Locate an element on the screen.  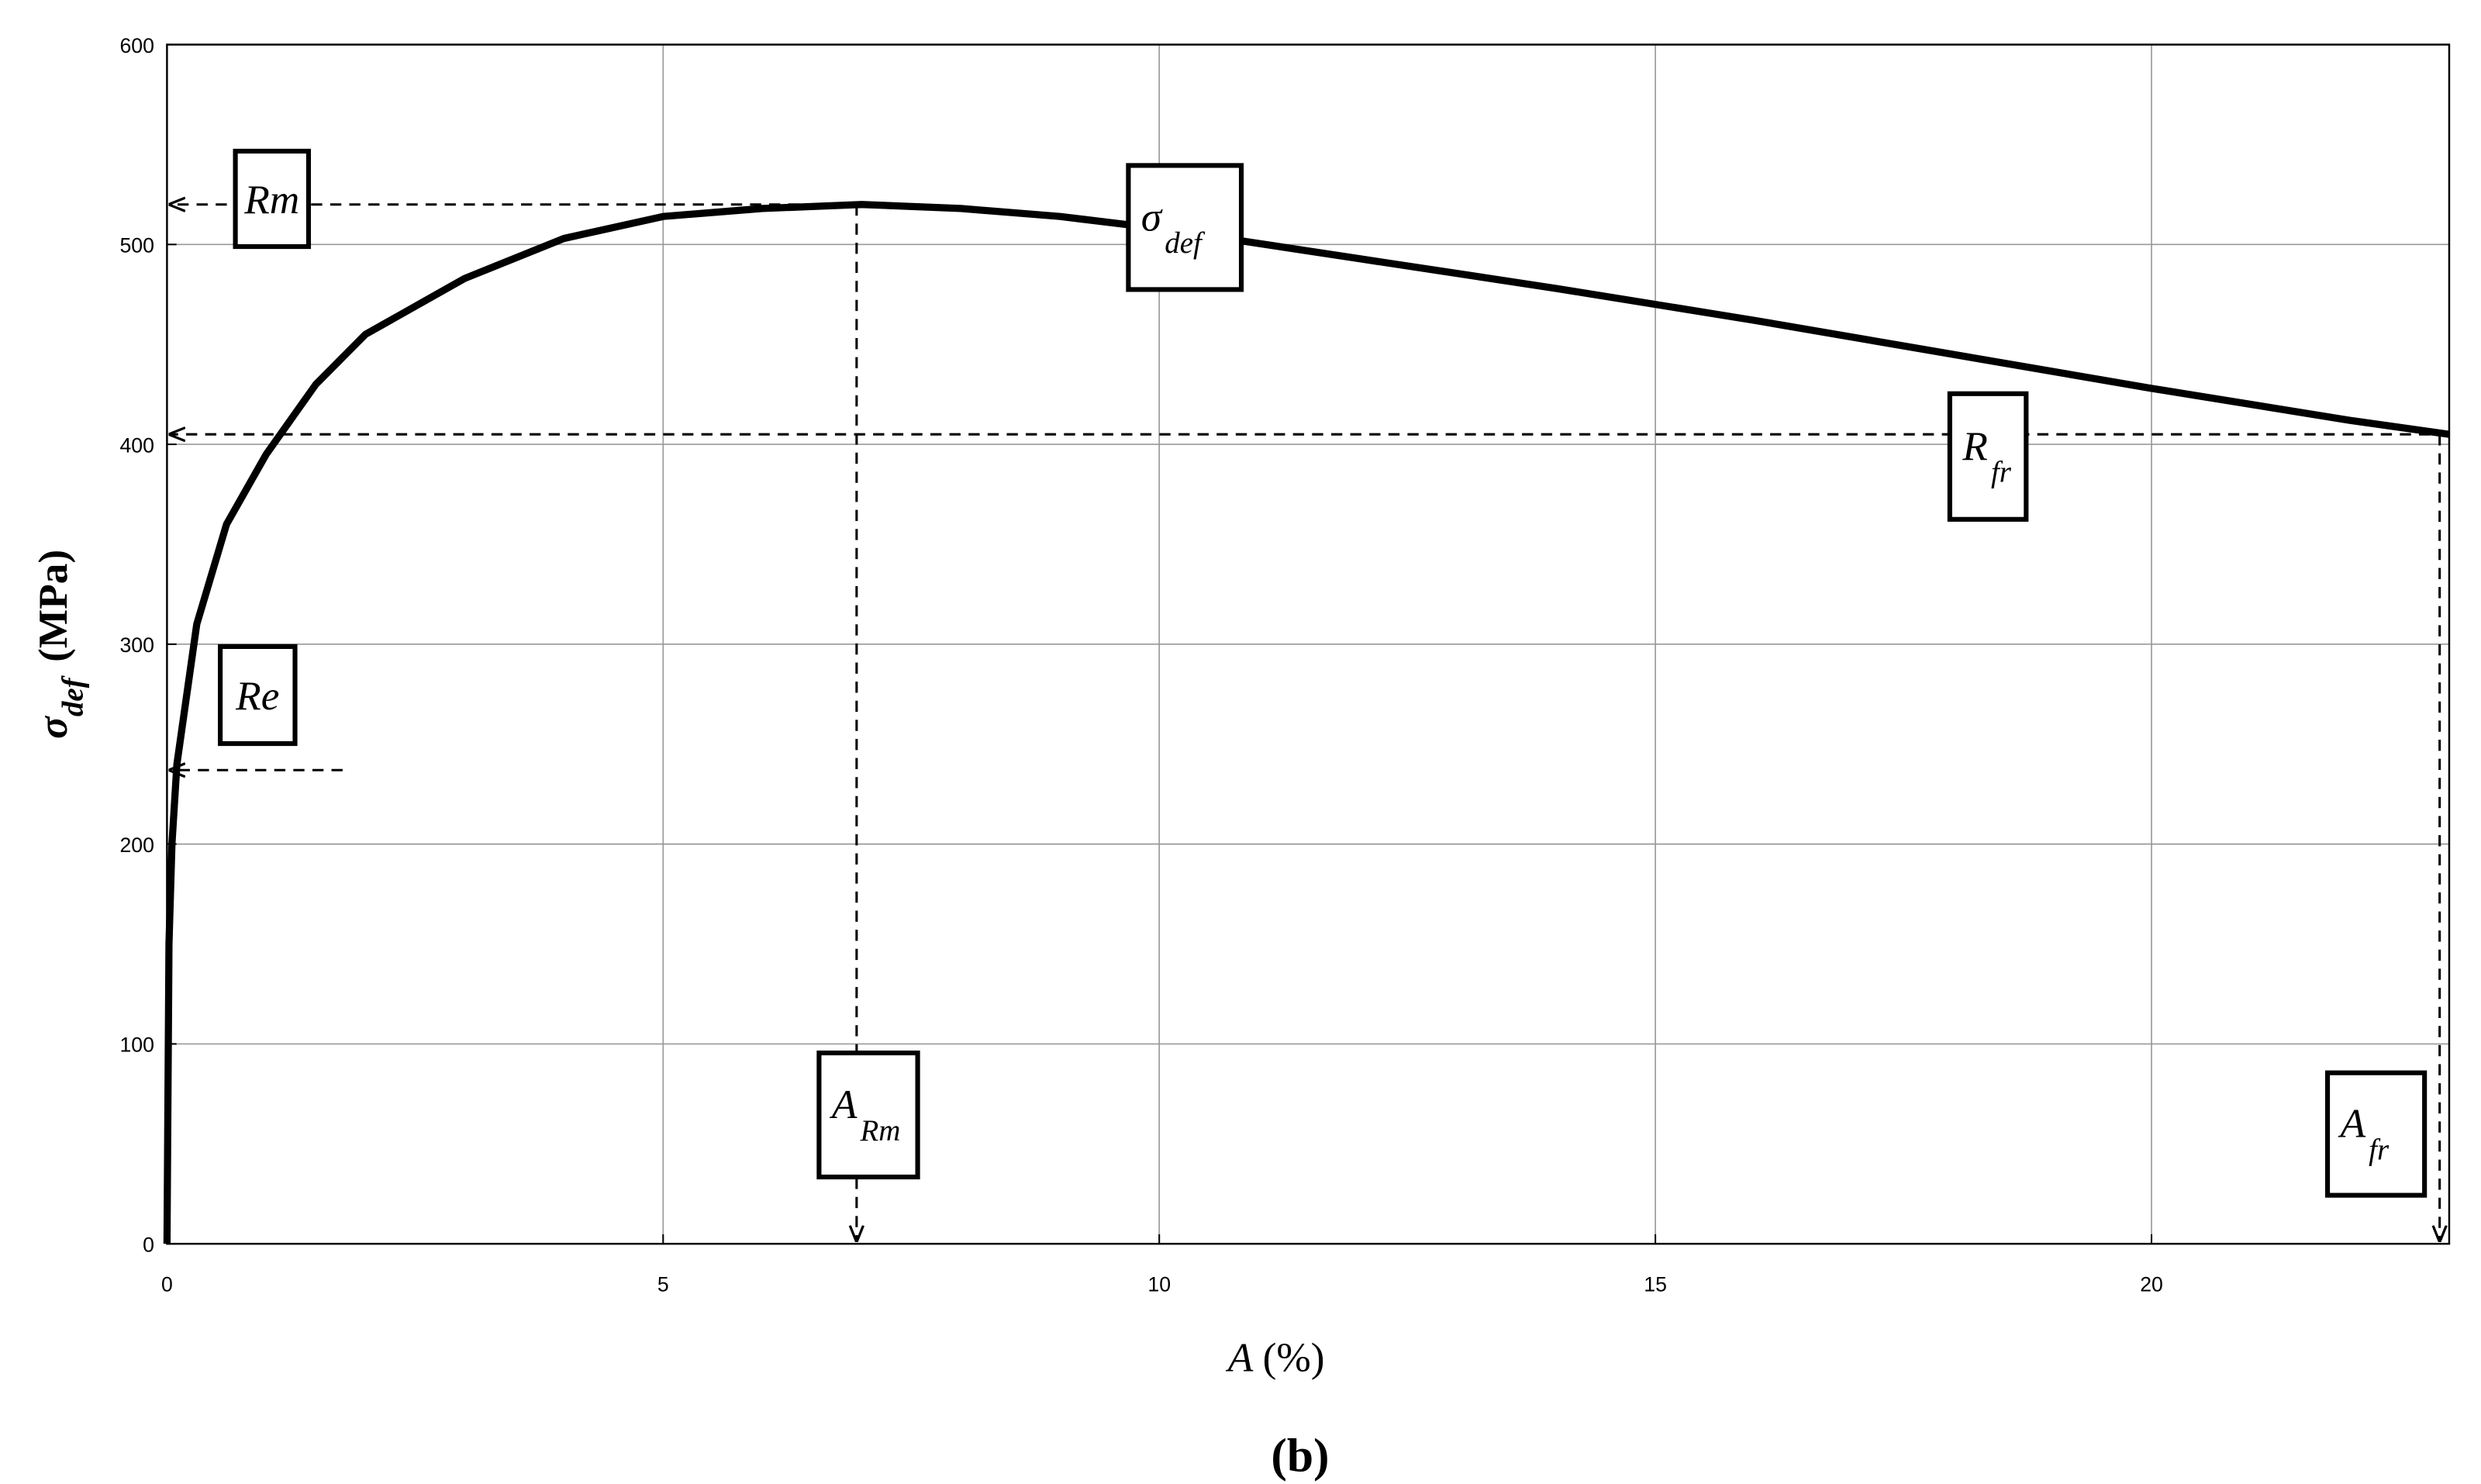
caption: (b) is located at coordinates (1300, 1456).